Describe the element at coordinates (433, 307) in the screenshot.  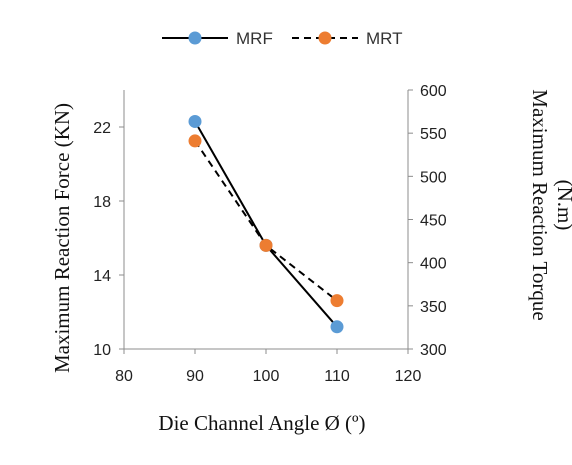
I see `y2-tick-label: 350` at that location.